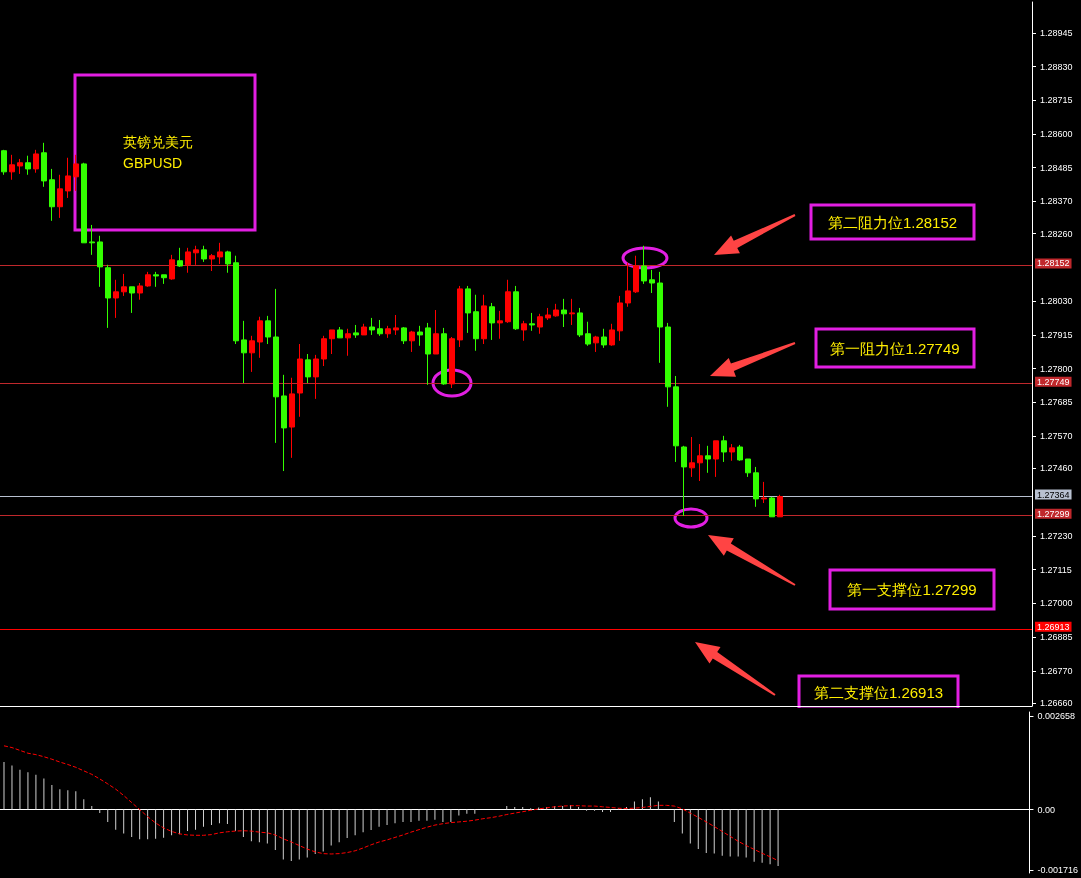  Describe the element at coordinates (1056, 66) in the screenshot. I see `y-tick-label: 1.28830` at that location.